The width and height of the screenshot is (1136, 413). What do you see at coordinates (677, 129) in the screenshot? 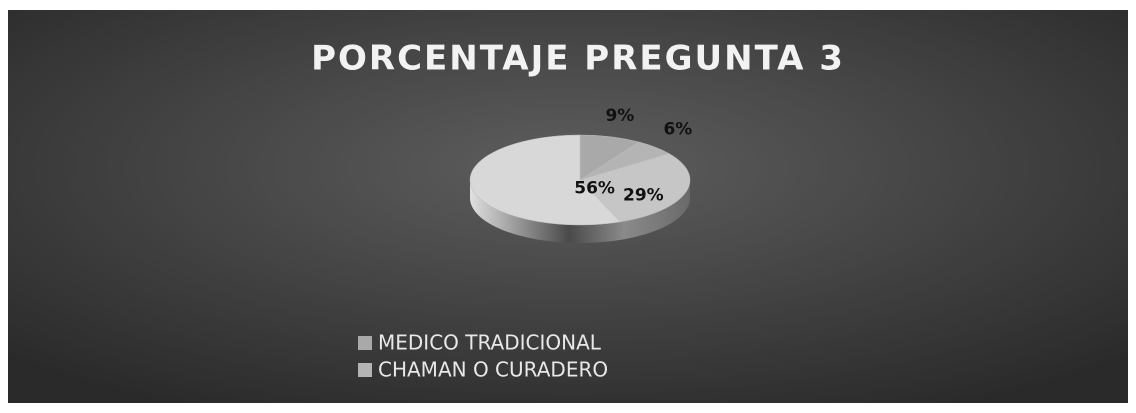
I see `data-label: 6%` at bounding box center [677, 129].